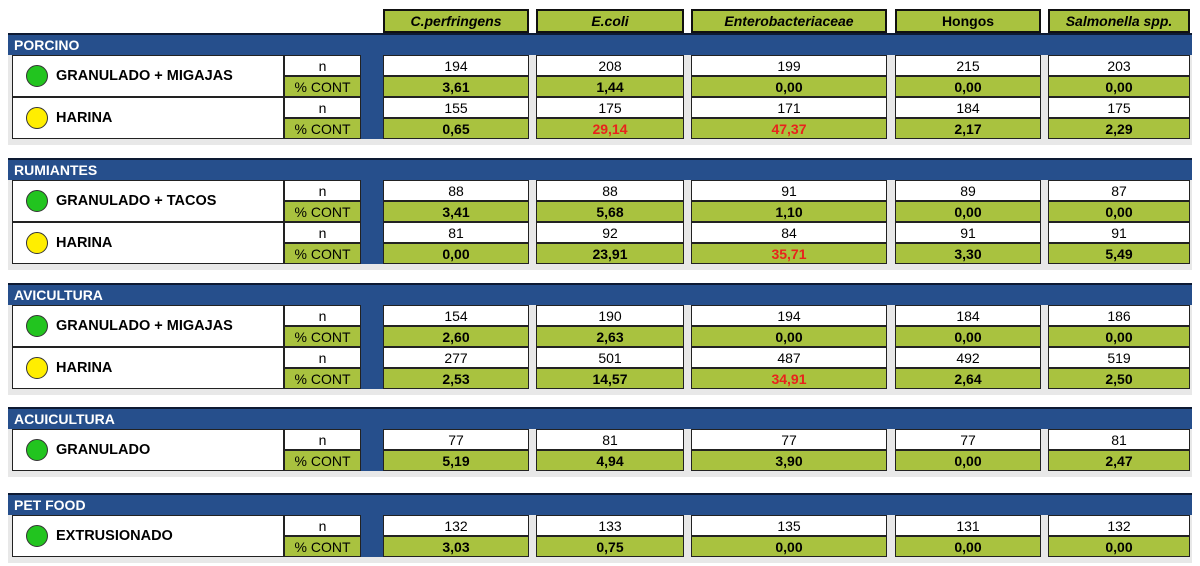  What do you see at coordinates (114, 536) in the screenshot?
I see `row-label-text: EXTRUSIONADO` at bounding box center [114, 536].